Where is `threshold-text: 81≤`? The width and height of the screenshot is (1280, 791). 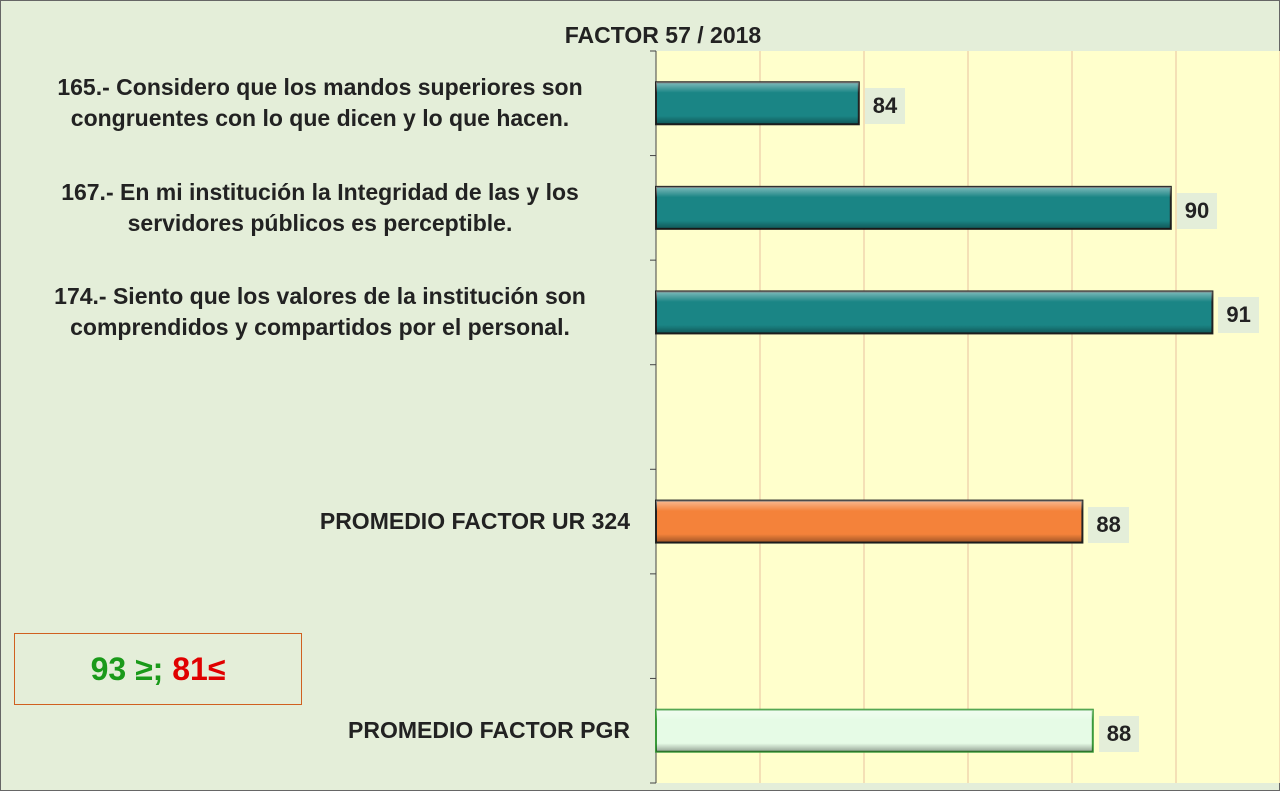 threshold-text: 81≤ is located at coordinates (194, 668).